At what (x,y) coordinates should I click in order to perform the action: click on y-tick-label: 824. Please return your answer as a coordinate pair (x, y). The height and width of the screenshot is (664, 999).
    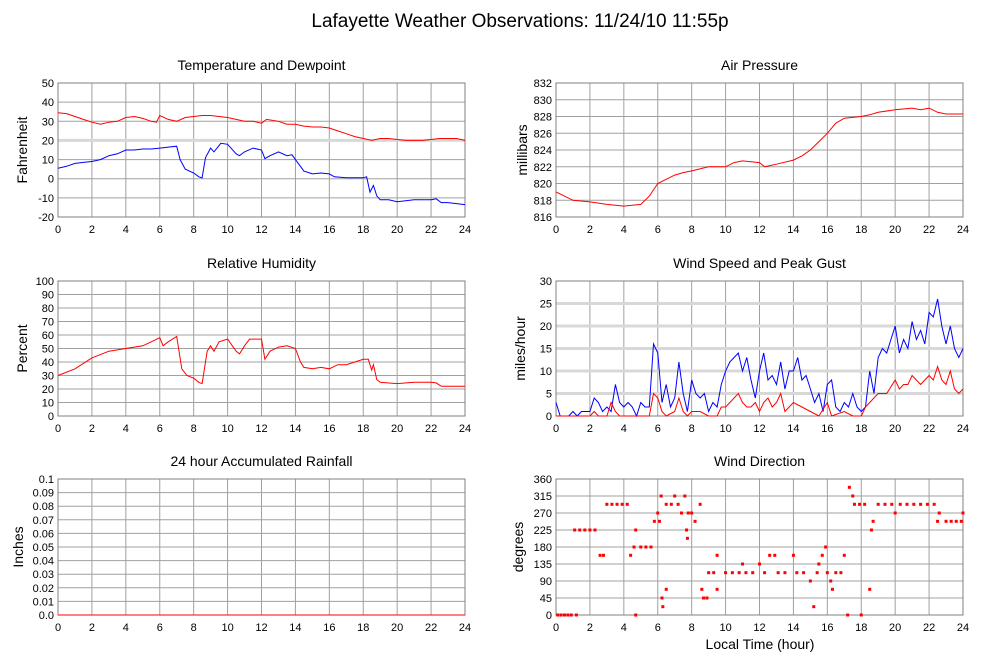
    Looking at the image, I should click on (543, 151).